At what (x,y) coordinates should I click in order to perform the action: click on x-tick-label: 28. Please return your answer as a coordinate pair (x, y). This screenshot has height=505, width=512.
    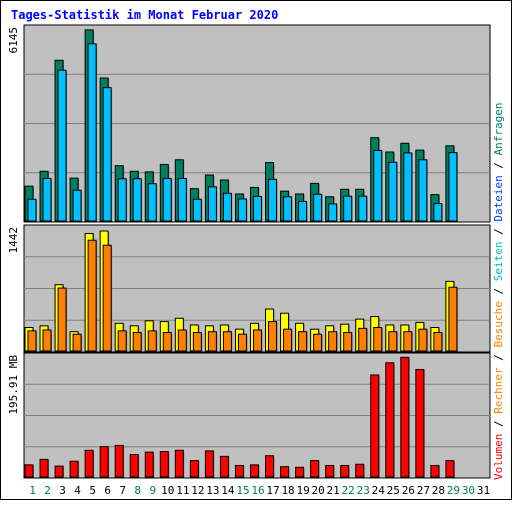
    Looking at the image, I should click on (438, 490).